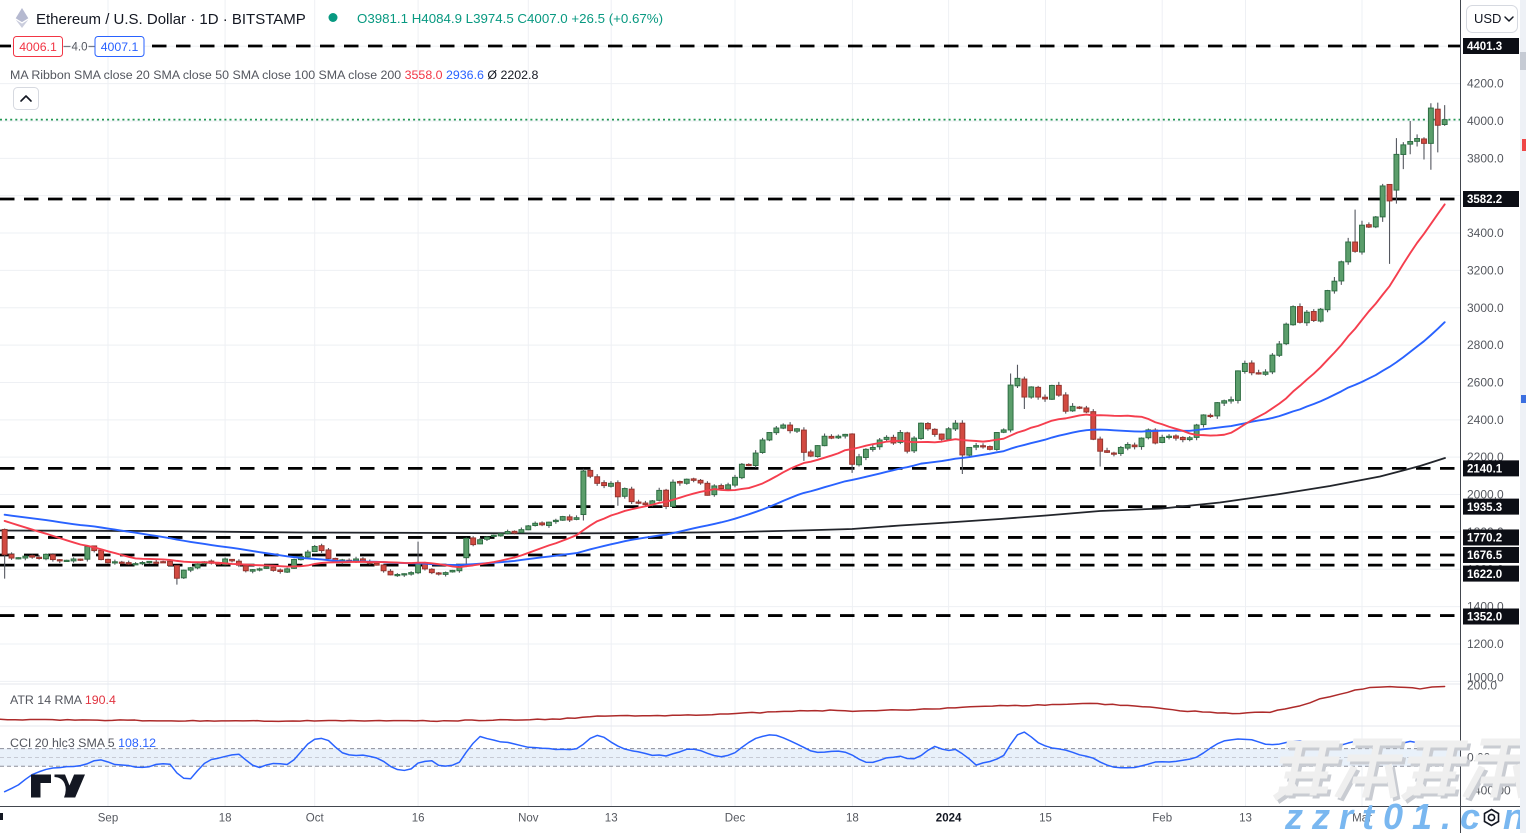  I want to click on svg-text: USD, so click(1487, 18).